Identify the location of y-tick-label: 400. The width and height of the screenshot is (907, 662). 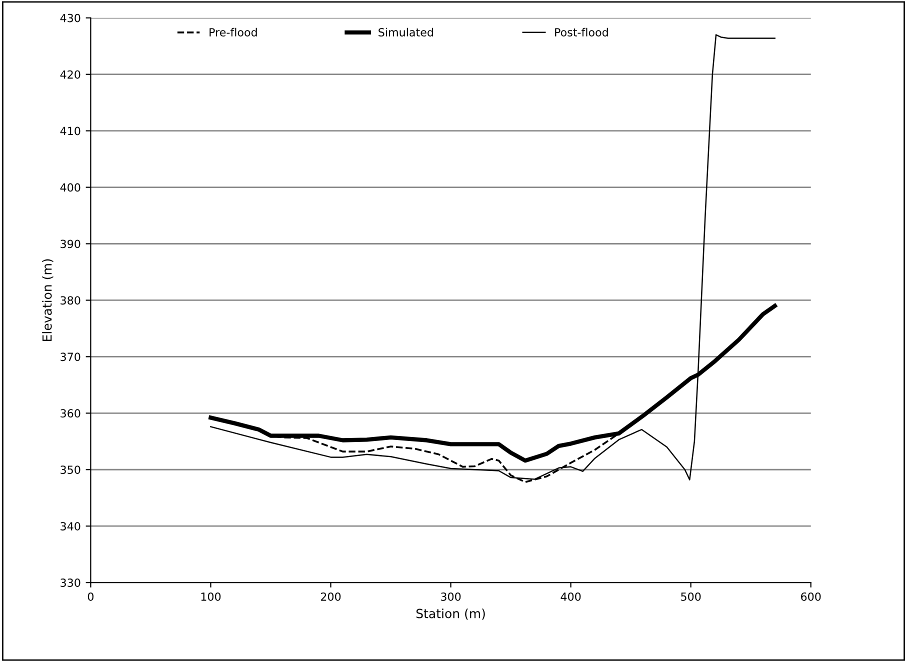
(70, 187).